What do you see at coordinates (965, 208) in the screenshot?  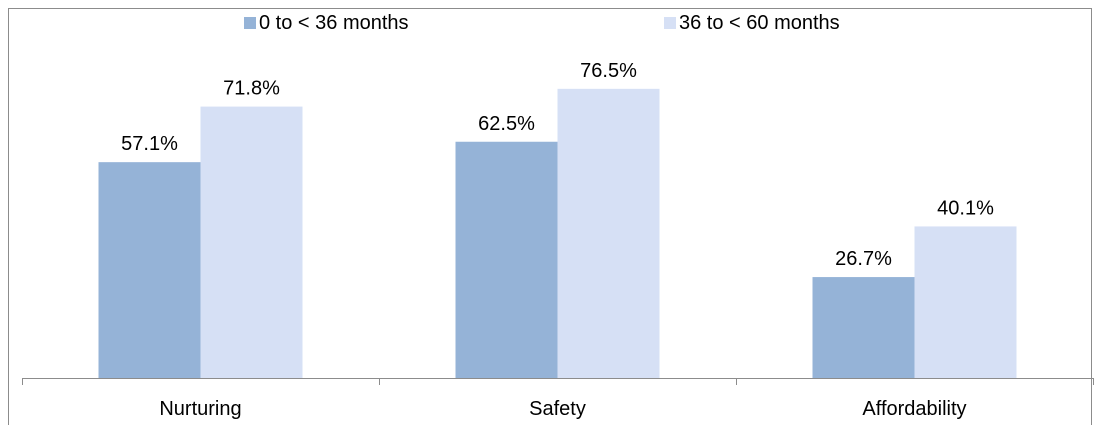 I see `data-label-affordability-36-to-60-months: 40.1%` at bounding box center [965, 208].